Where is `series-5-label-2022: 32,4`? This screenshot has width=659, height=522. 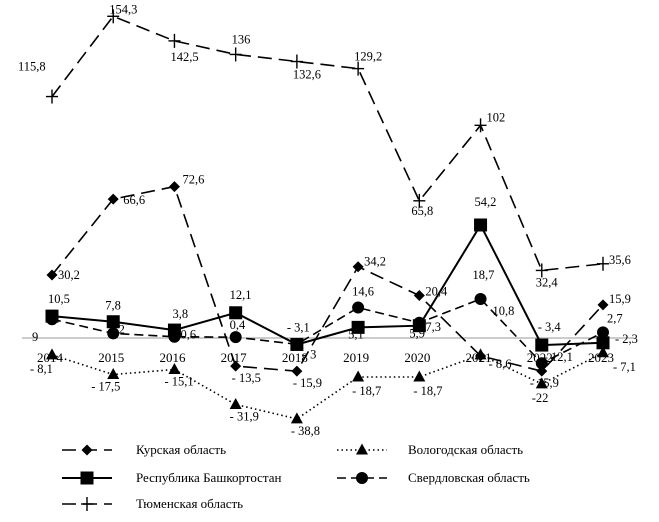 series-5-label-2022: 32,4 is located at coordinates (547, 282).